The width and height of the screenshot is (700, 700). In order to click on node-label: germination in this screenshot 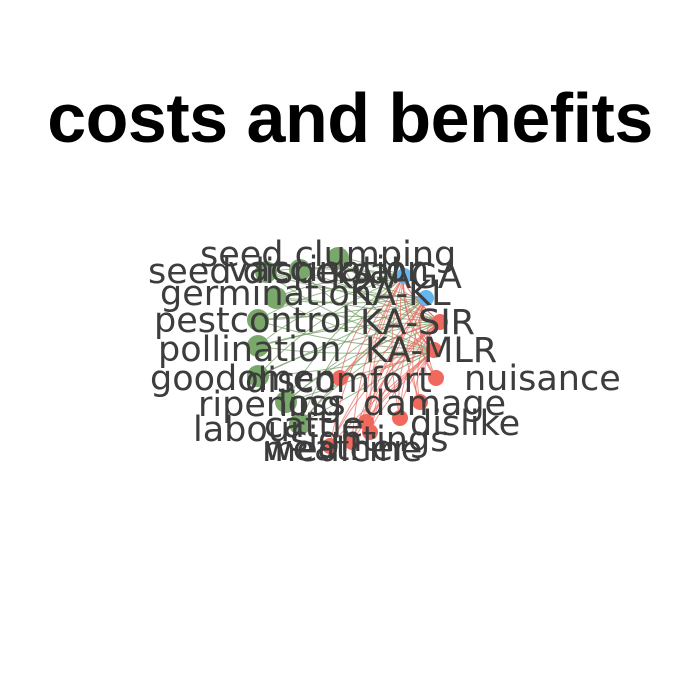, I will do `click(266, 294)`.